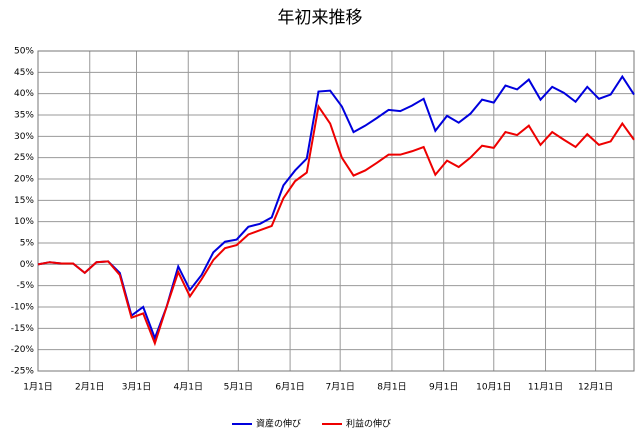  What do you see at coordinates (89, 387) in the screenshot?
I see `x-tick-label: 2月1日` at bounding box center [89, 387].